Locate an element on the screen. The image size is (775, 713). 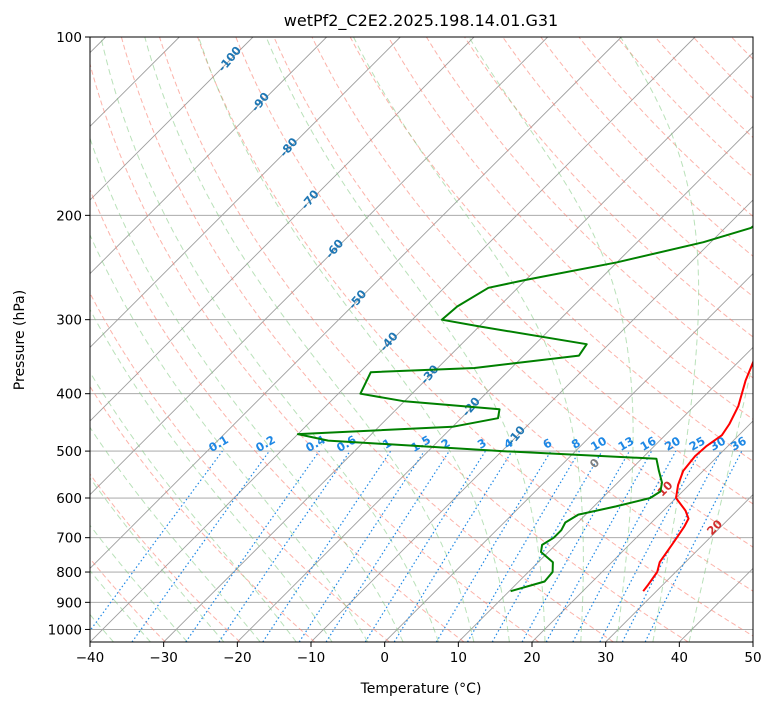
x-tick-label: 30 is located at coordinates (605, 658).